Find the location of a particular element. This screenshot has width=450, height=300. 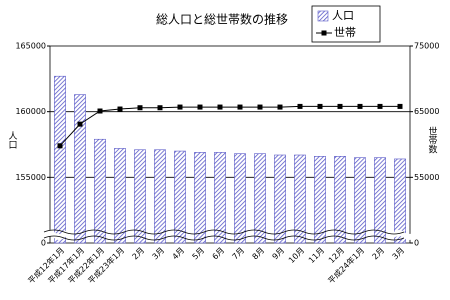

chart-title: 総人口と総世帯数の推移 is located at coordinates (222, 19).